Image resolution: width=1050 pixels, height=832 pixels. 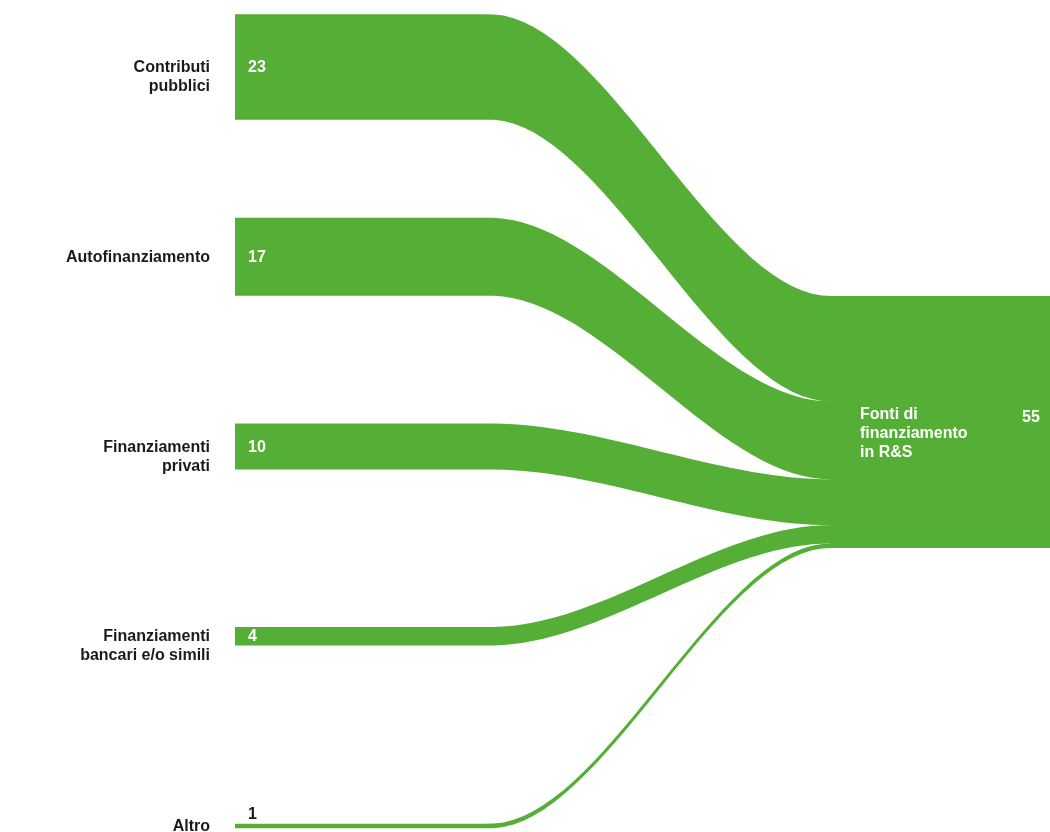 What do you see at coordinates (171, 76) in the screenshot?
I see `category-label: Contributi pubblici` at bounding box center [171, 76].